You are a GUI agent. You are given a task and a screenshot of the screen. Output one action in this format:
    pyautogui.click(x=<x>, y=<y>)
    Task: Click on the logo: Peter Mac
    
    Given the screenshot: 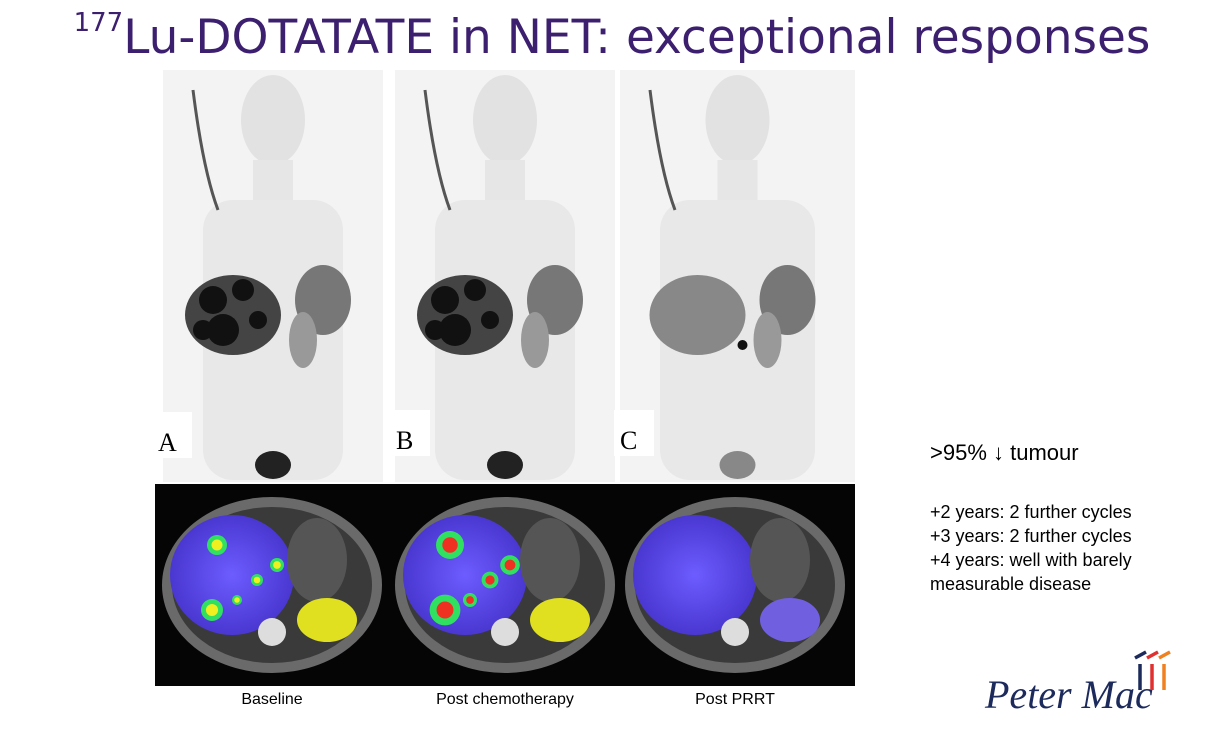 What is the action you would take?
    pyautogui.click(x=1068, y=694)
    